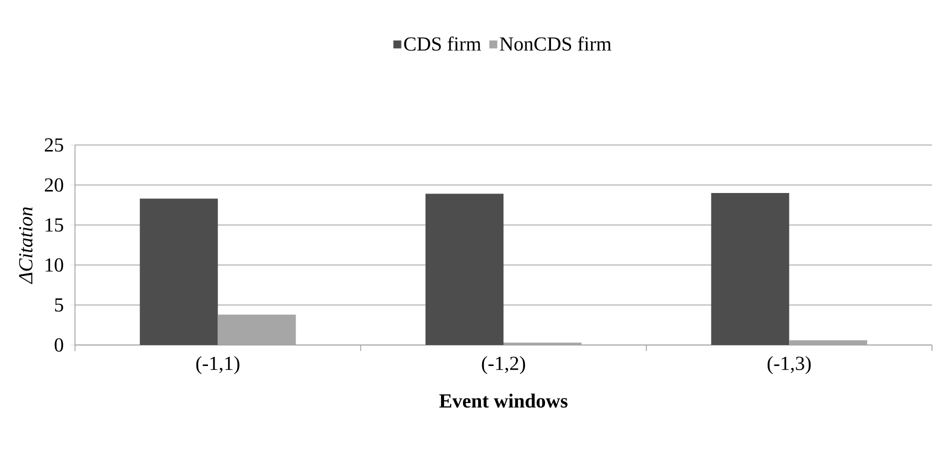 The width and height of the screenshot is (950, 458). I want to click on x-tick-label: (-1,3), so click(789, 365).